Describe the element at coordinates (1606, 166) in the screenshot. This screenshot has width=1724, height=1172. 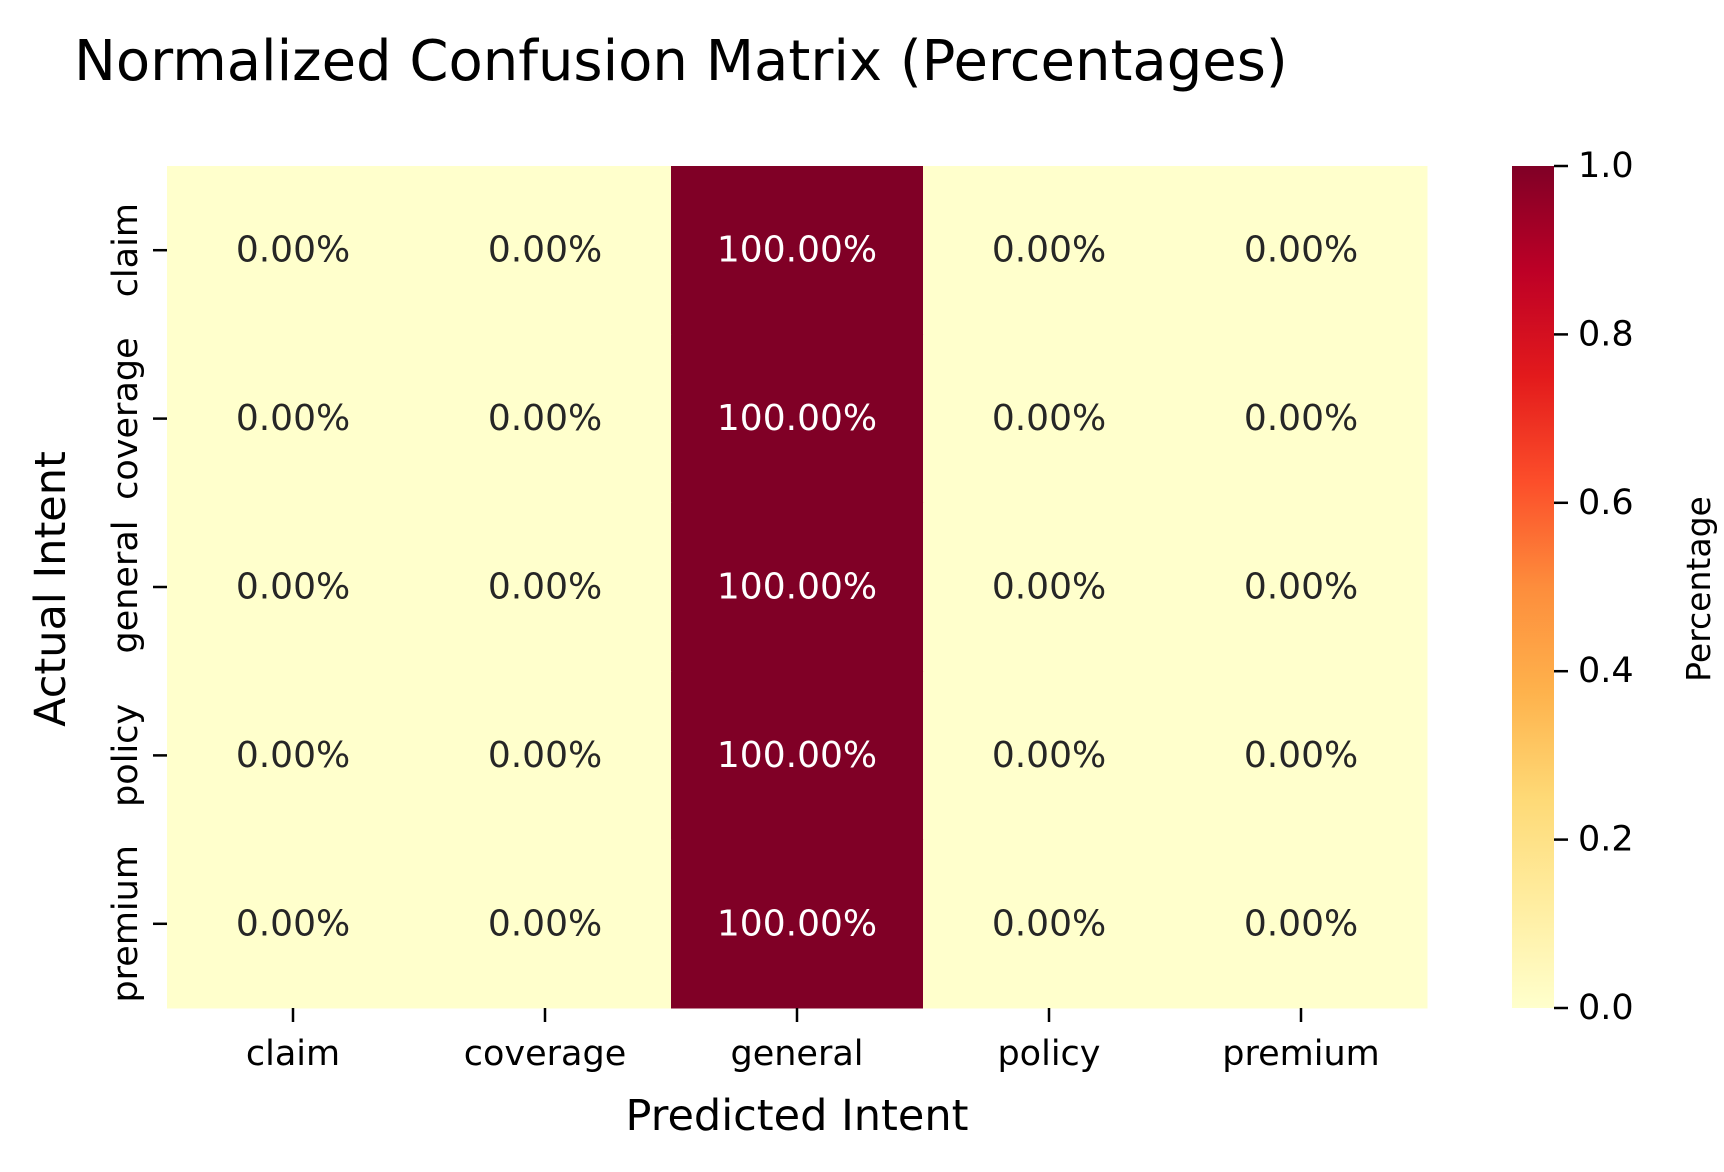
I see `colorbar-tick-label: 1.0` at that location.